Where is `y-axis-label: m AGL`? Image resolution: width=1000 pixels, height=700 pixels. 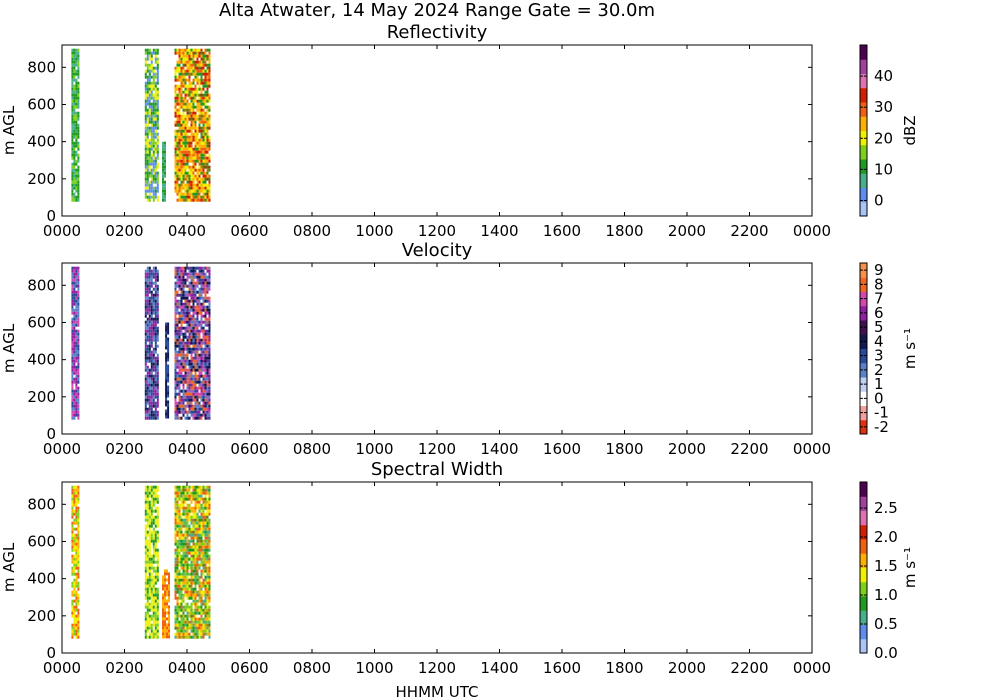
y-axis-label: m AGL is located at coordinates (9, 567).